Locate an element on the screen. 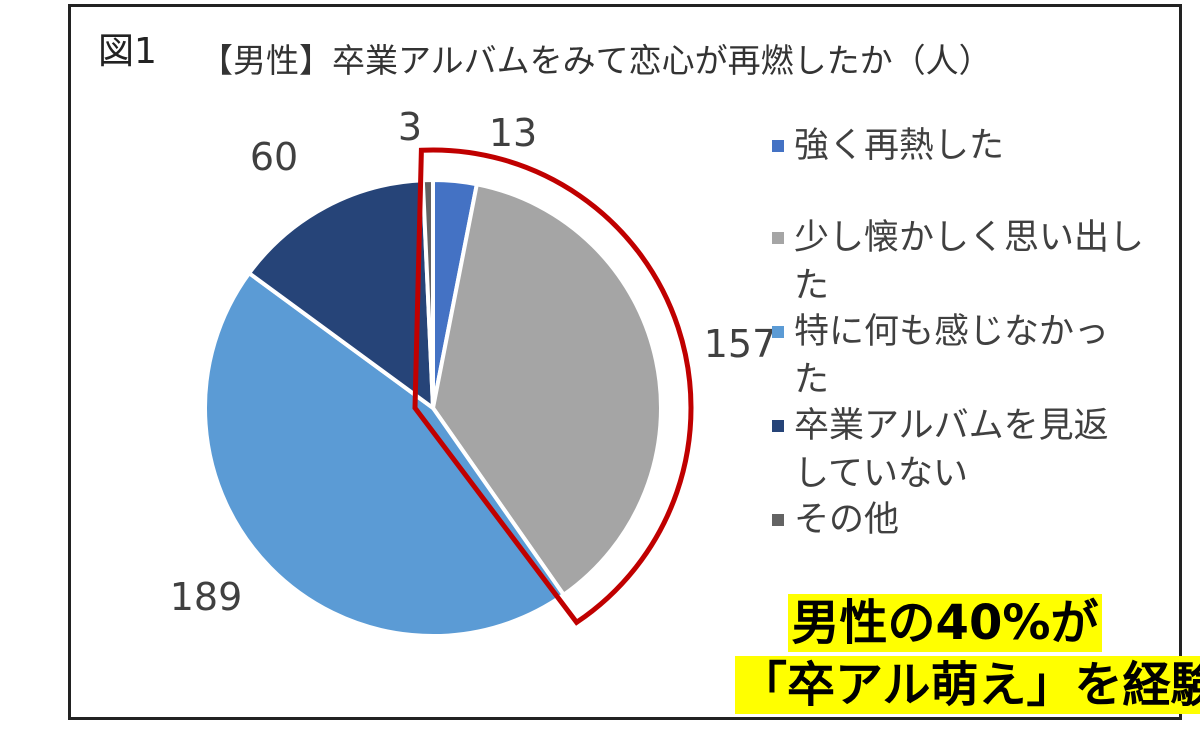  chart-title: 【男性】卒業アルバムをみて恋心が再燃したか（人） is located at coordinates (596, 60).